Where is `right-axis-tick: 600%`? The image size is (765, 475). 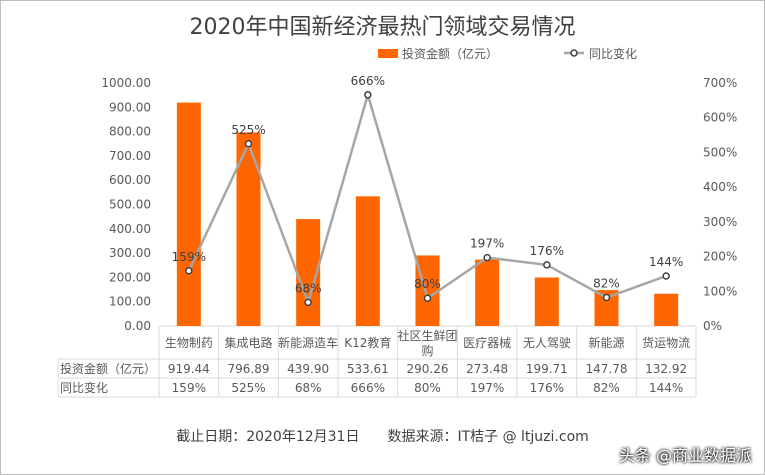 right-axis-tick: 600% is located at coordinates (720, 118).